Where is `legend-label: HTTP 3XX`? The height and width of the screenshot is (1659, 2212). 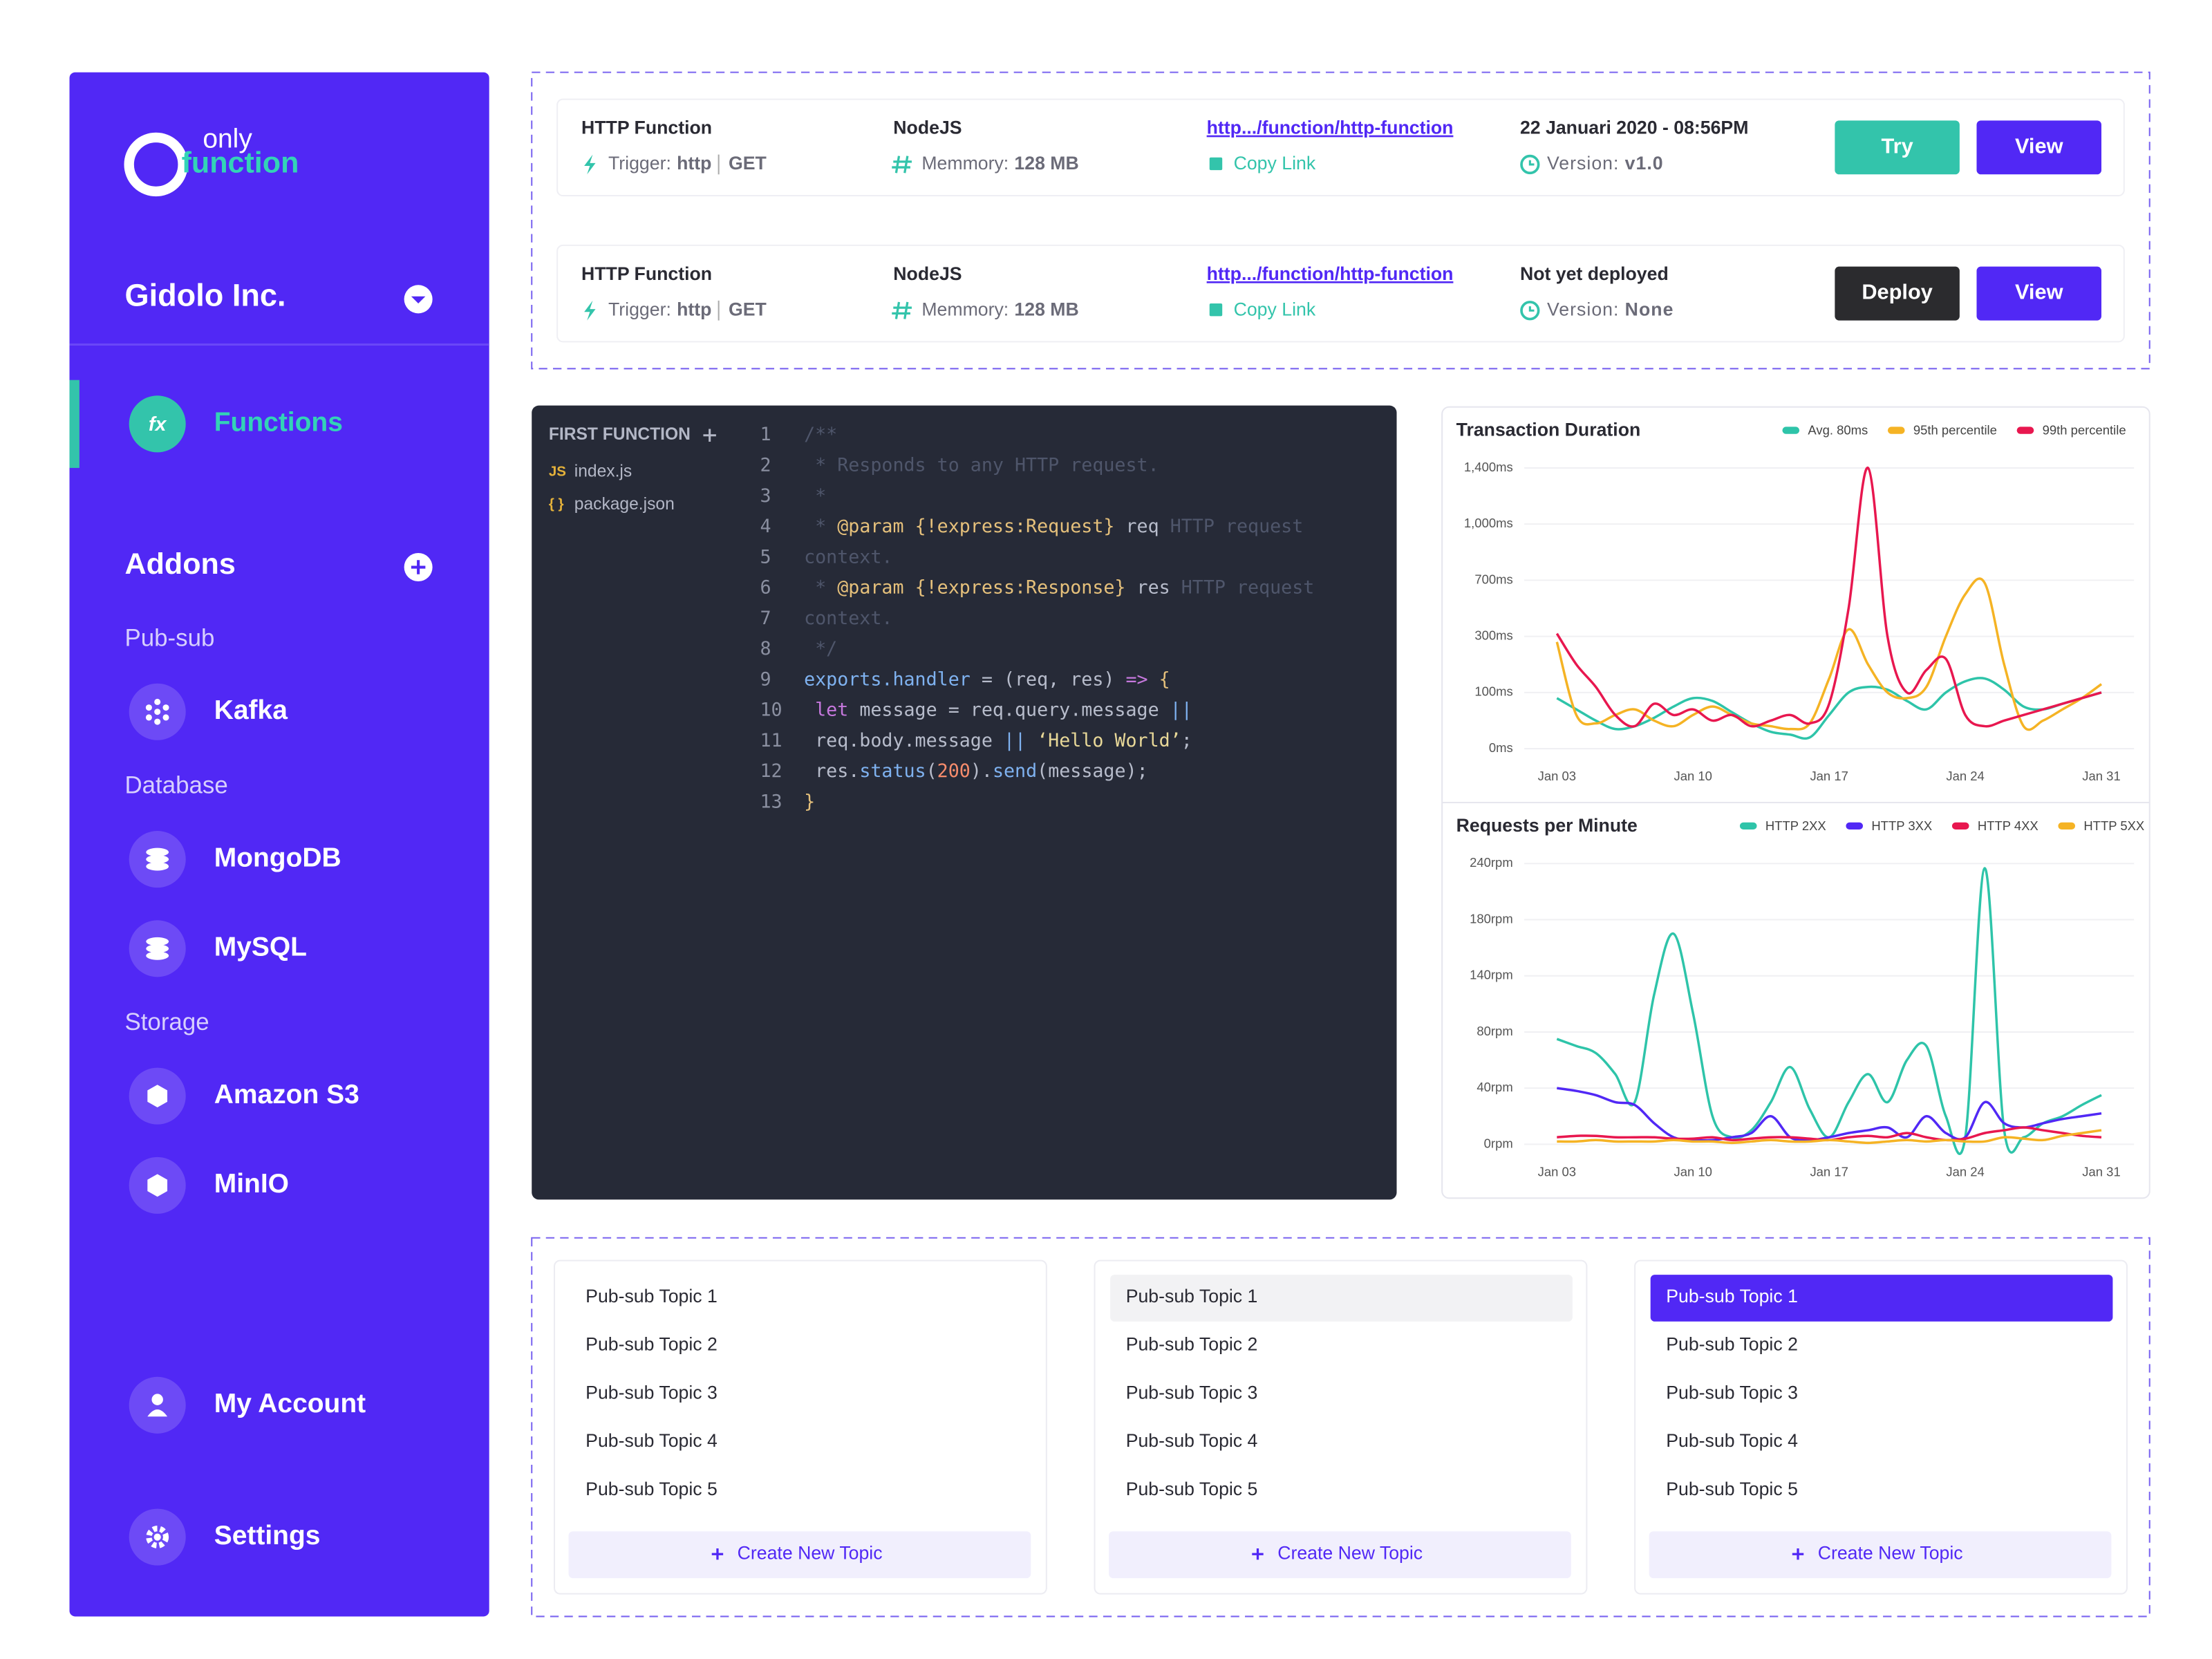 legend-label: HTTP 3XX is located at coordinates (1901, 826).